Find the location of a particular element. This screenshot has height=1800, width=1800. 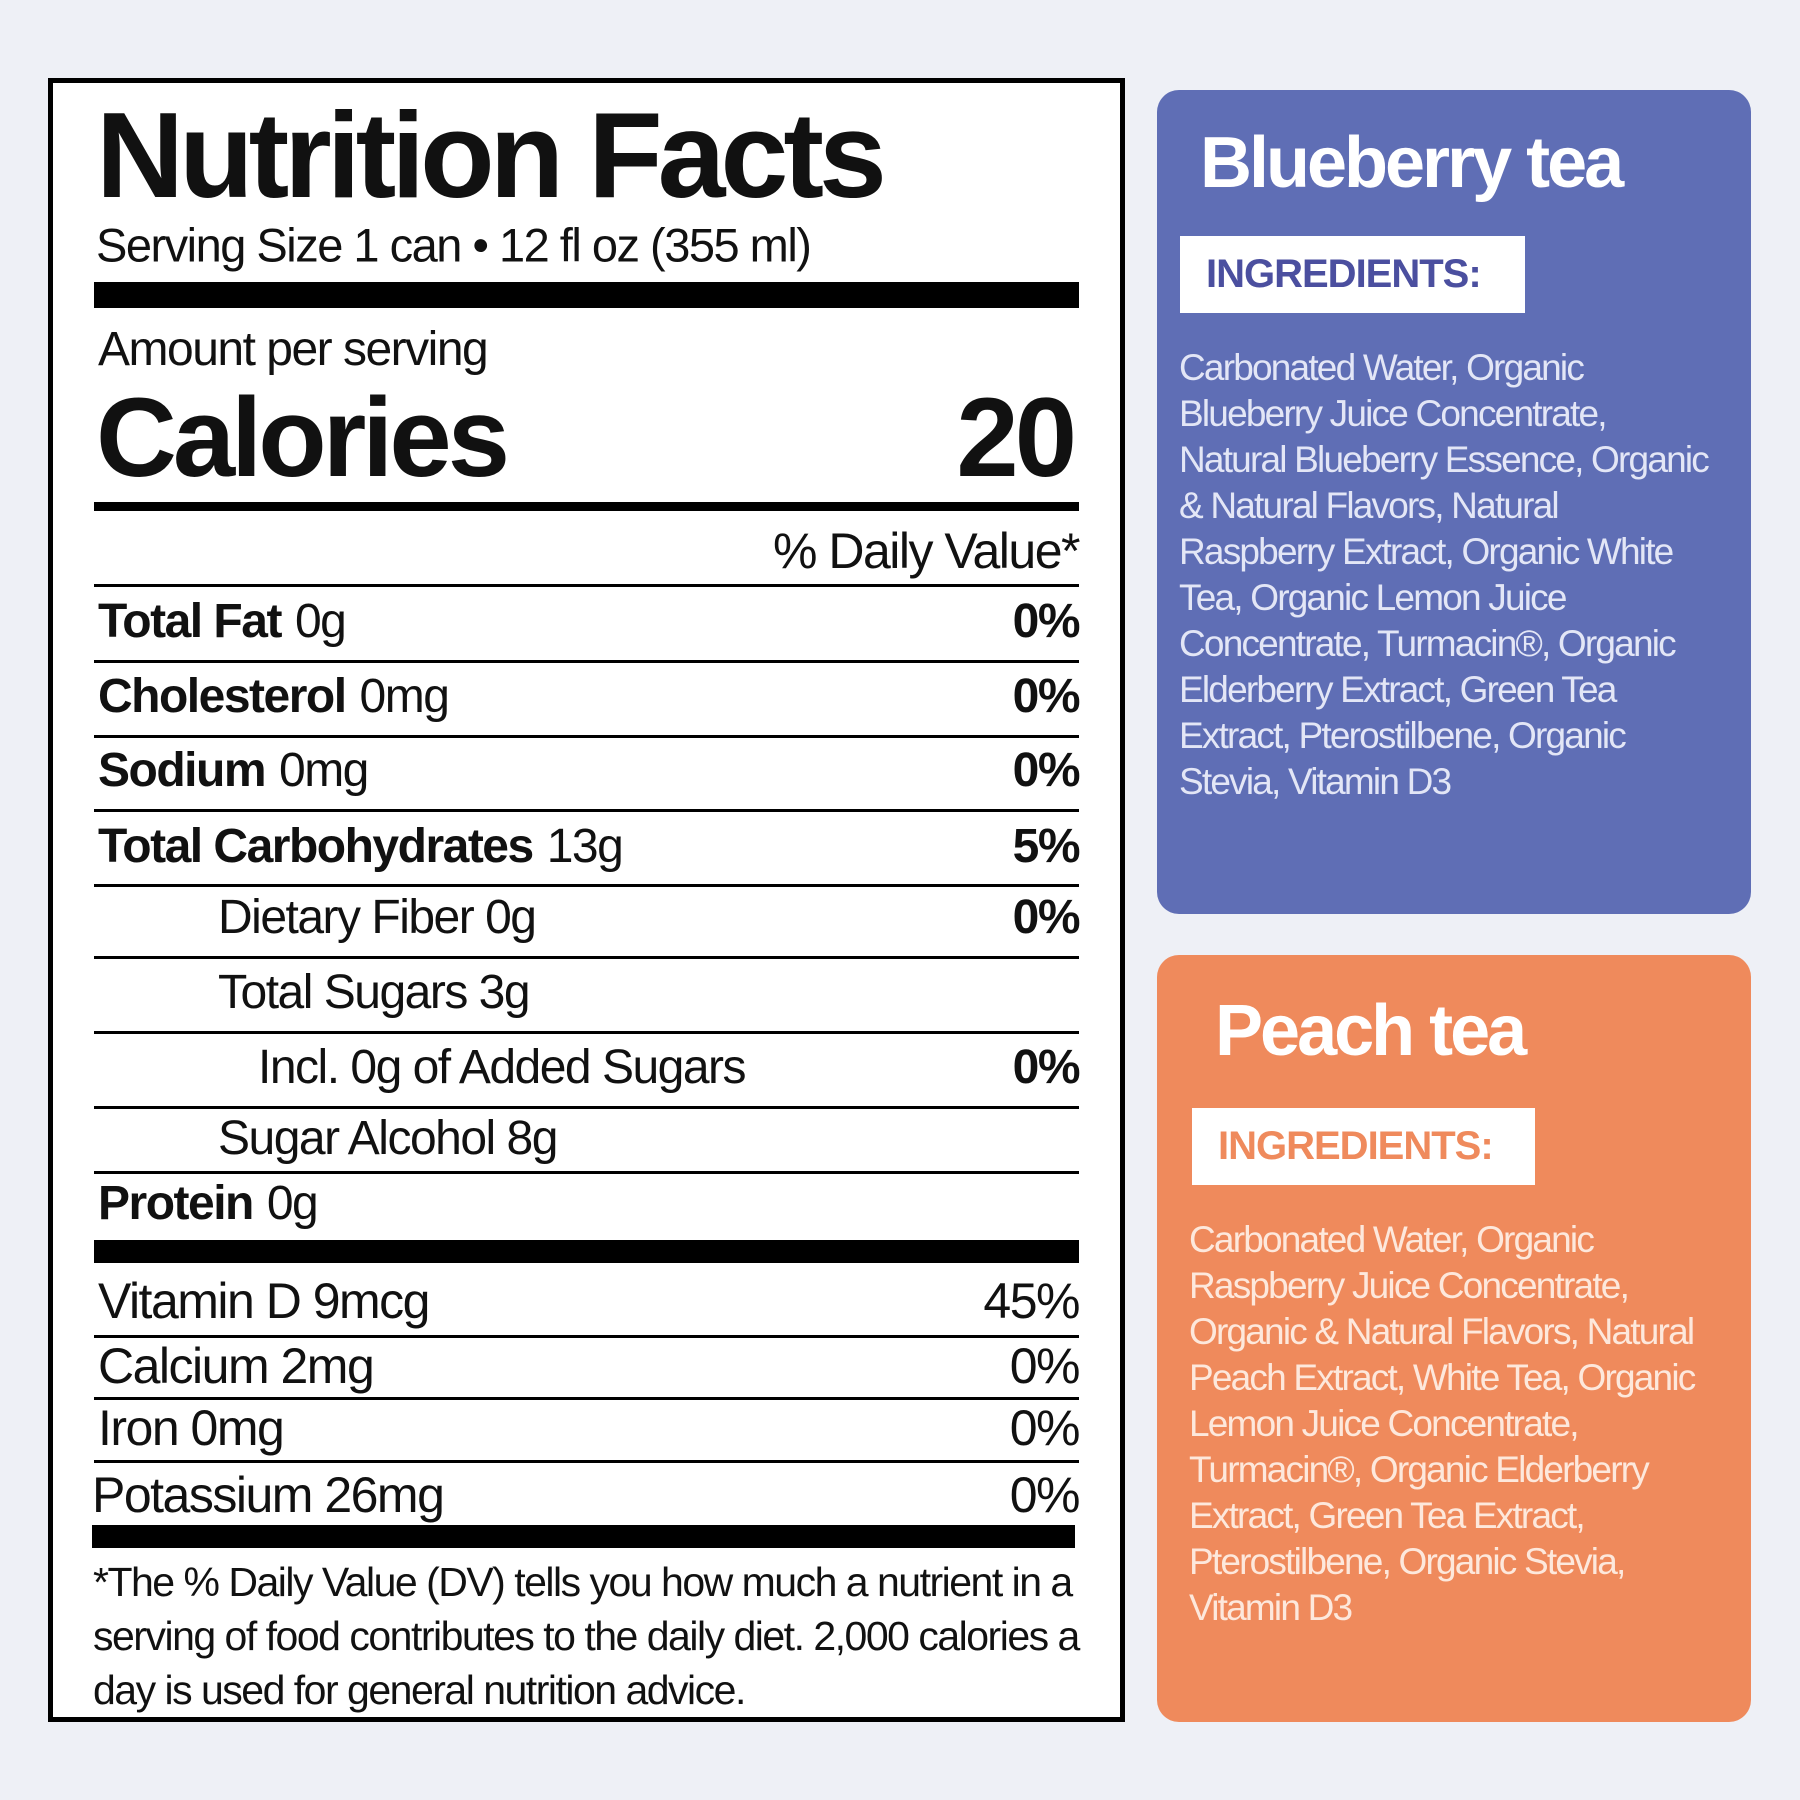

nutrient-name: Sugar Alcohol 8g is located at coordinates (388, 1138).